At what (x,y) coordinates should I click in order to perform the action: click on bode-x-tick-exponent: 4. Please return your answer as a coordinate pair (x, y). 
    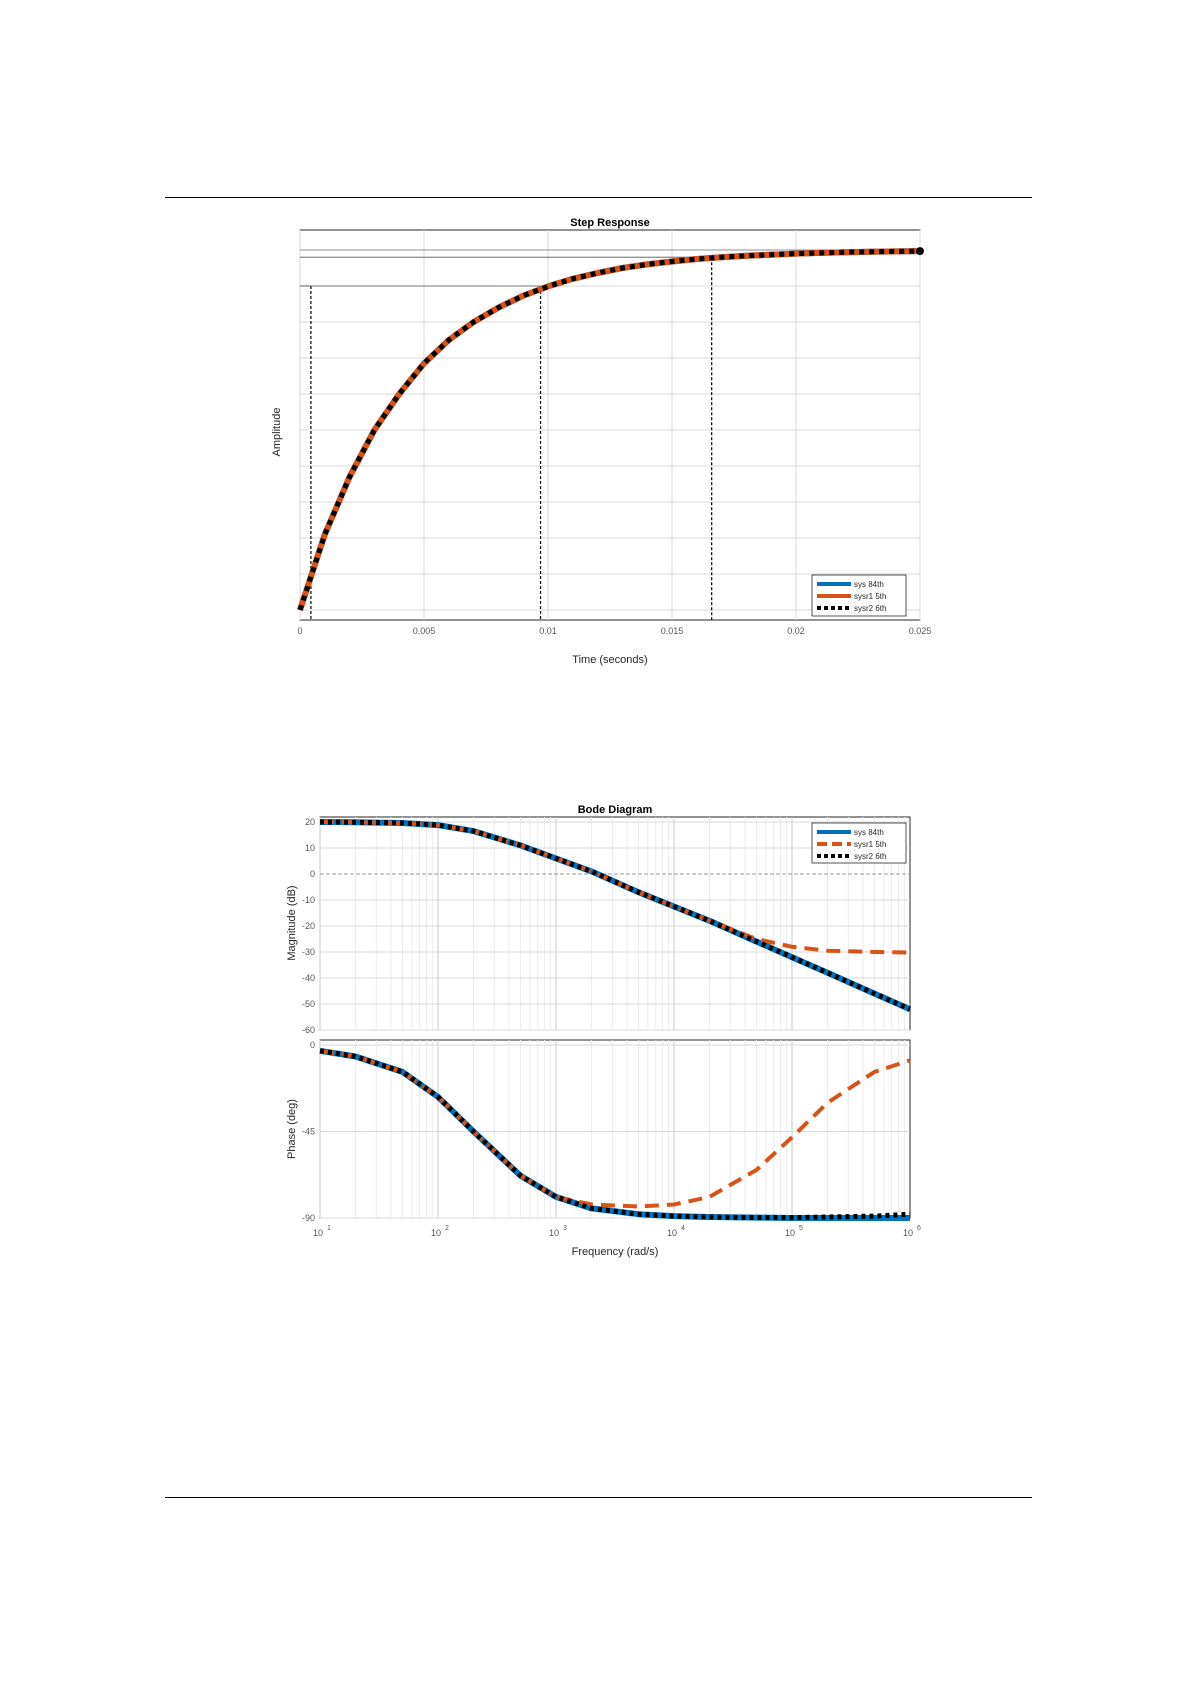
    Looking at the image, I should click on (683, 1228).